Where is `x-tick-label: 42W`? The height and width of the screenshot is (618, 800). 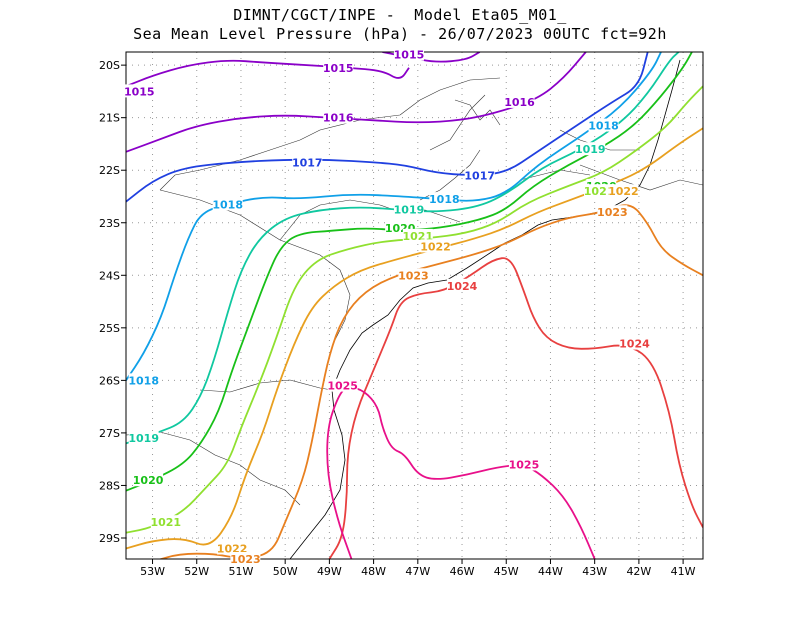 x-tick-label: 42W is located at coordinates (638, 571).